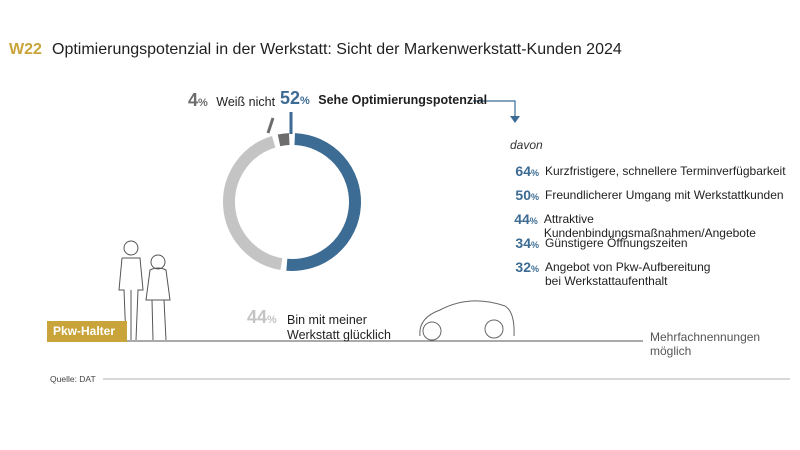 Image resolution: width=800 pixels, height=450 pixels. I want to click on connector-arrow-head, so click(515, 119).